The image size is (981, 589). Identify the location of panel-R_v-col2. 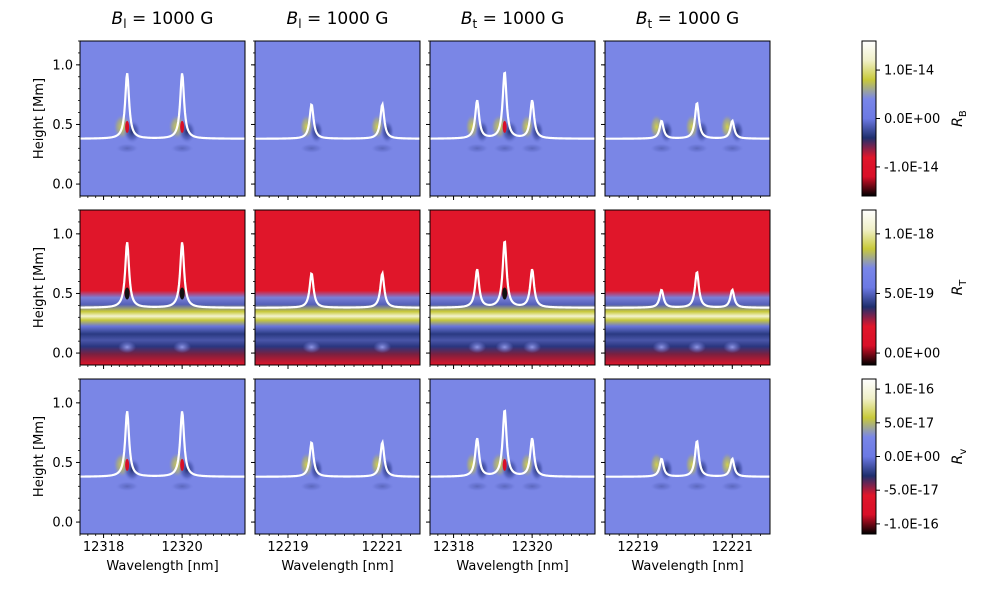
(337, 456).